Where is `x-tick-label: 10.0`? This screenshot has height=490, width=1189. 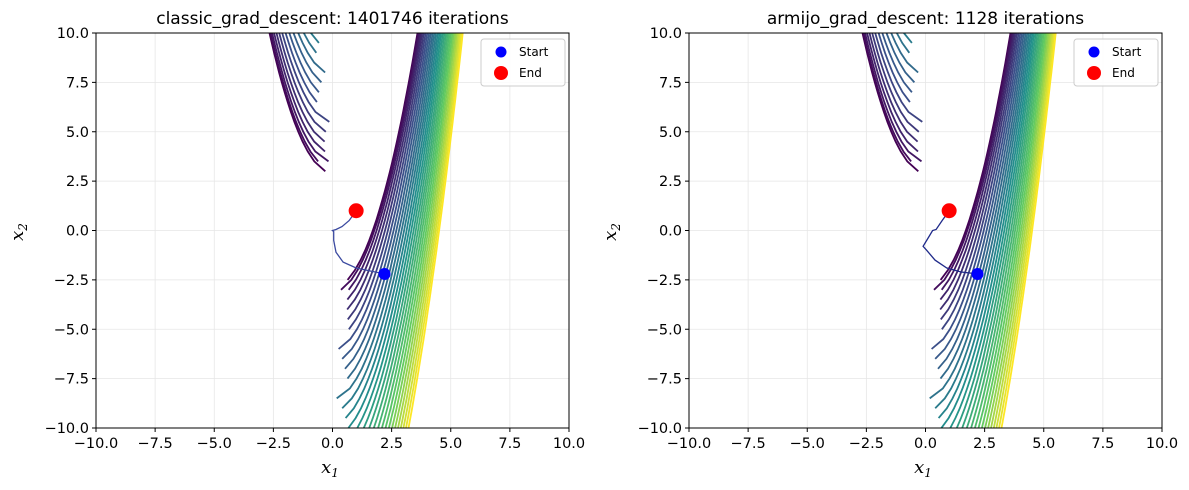
x-tick-label: 10.0 is located at coordinates (569, 444).